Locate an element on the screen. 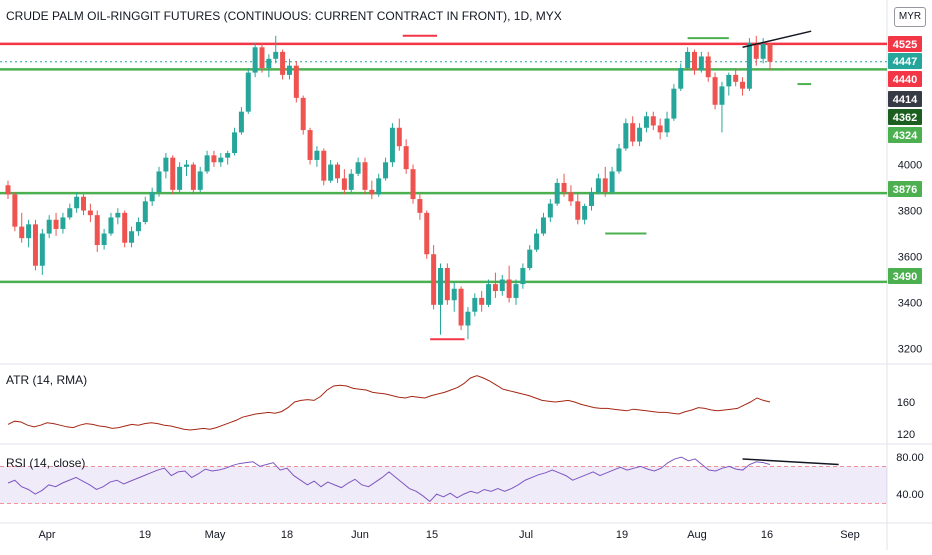 The height and width of the screenshot is (555, 932). time-tick-label: Aug is located at coordinates (697, 535).